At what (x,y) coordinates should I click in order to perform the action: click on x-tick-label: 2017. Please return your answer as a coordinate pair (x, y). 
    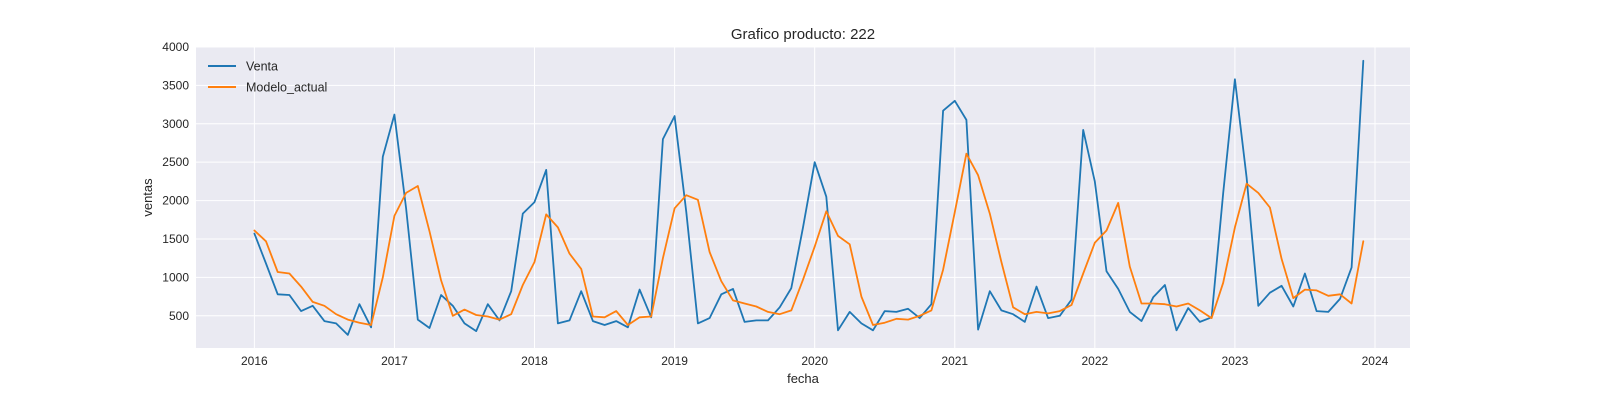
    Looking at the image, I should click on (394, 361).